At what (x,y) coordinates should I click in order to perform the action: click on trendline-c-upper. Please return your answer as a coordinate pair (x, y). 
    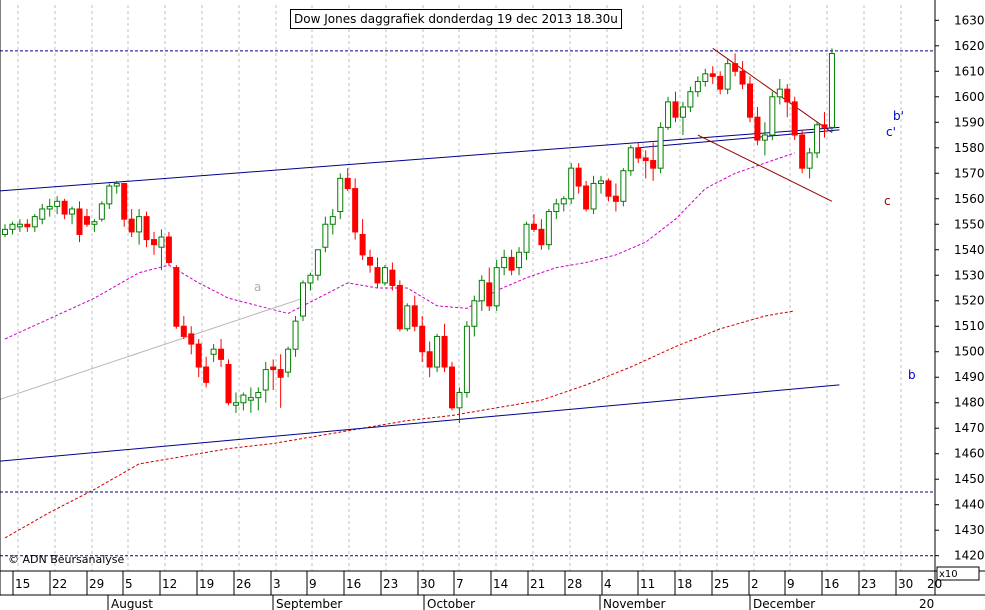
    Looking at the image, I should click on (772, 90).